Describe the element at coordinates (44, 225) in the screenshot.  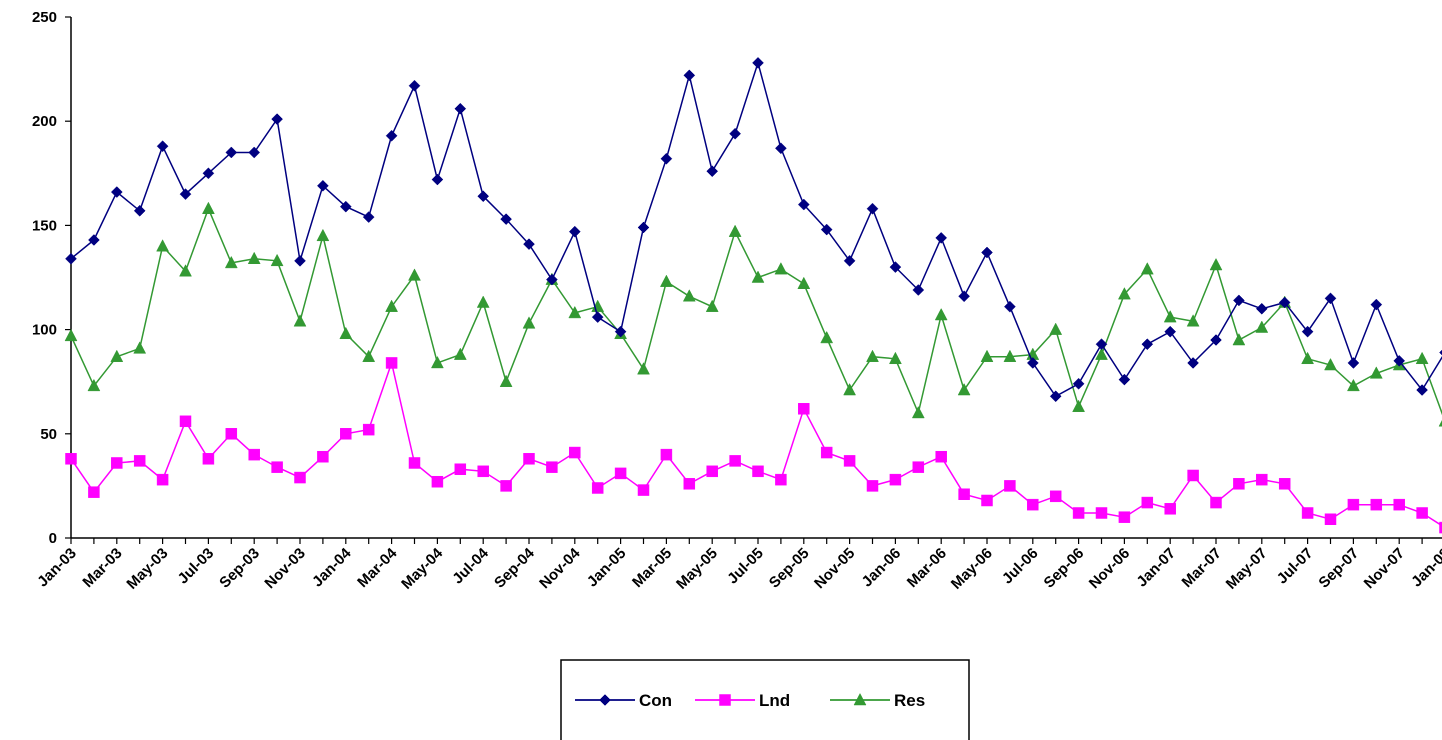
I see `y-tick-label: 150` at that location.